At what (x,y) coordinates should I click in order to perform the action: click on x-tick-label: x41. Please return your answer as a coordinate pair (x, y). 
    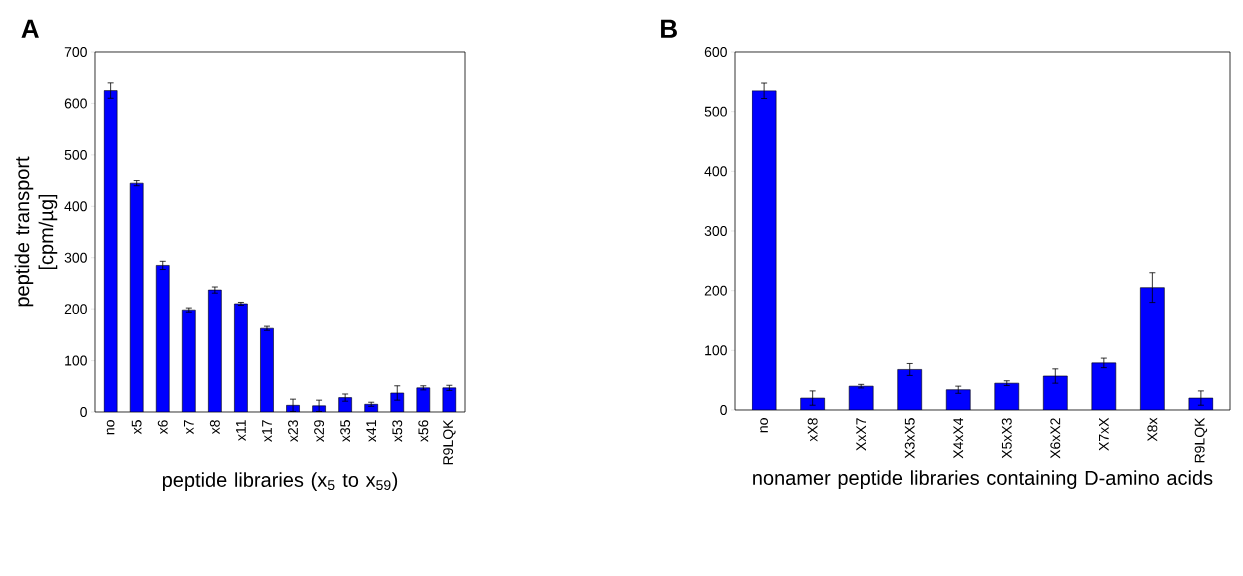
    Looking at the image, I should click on (371, 431).